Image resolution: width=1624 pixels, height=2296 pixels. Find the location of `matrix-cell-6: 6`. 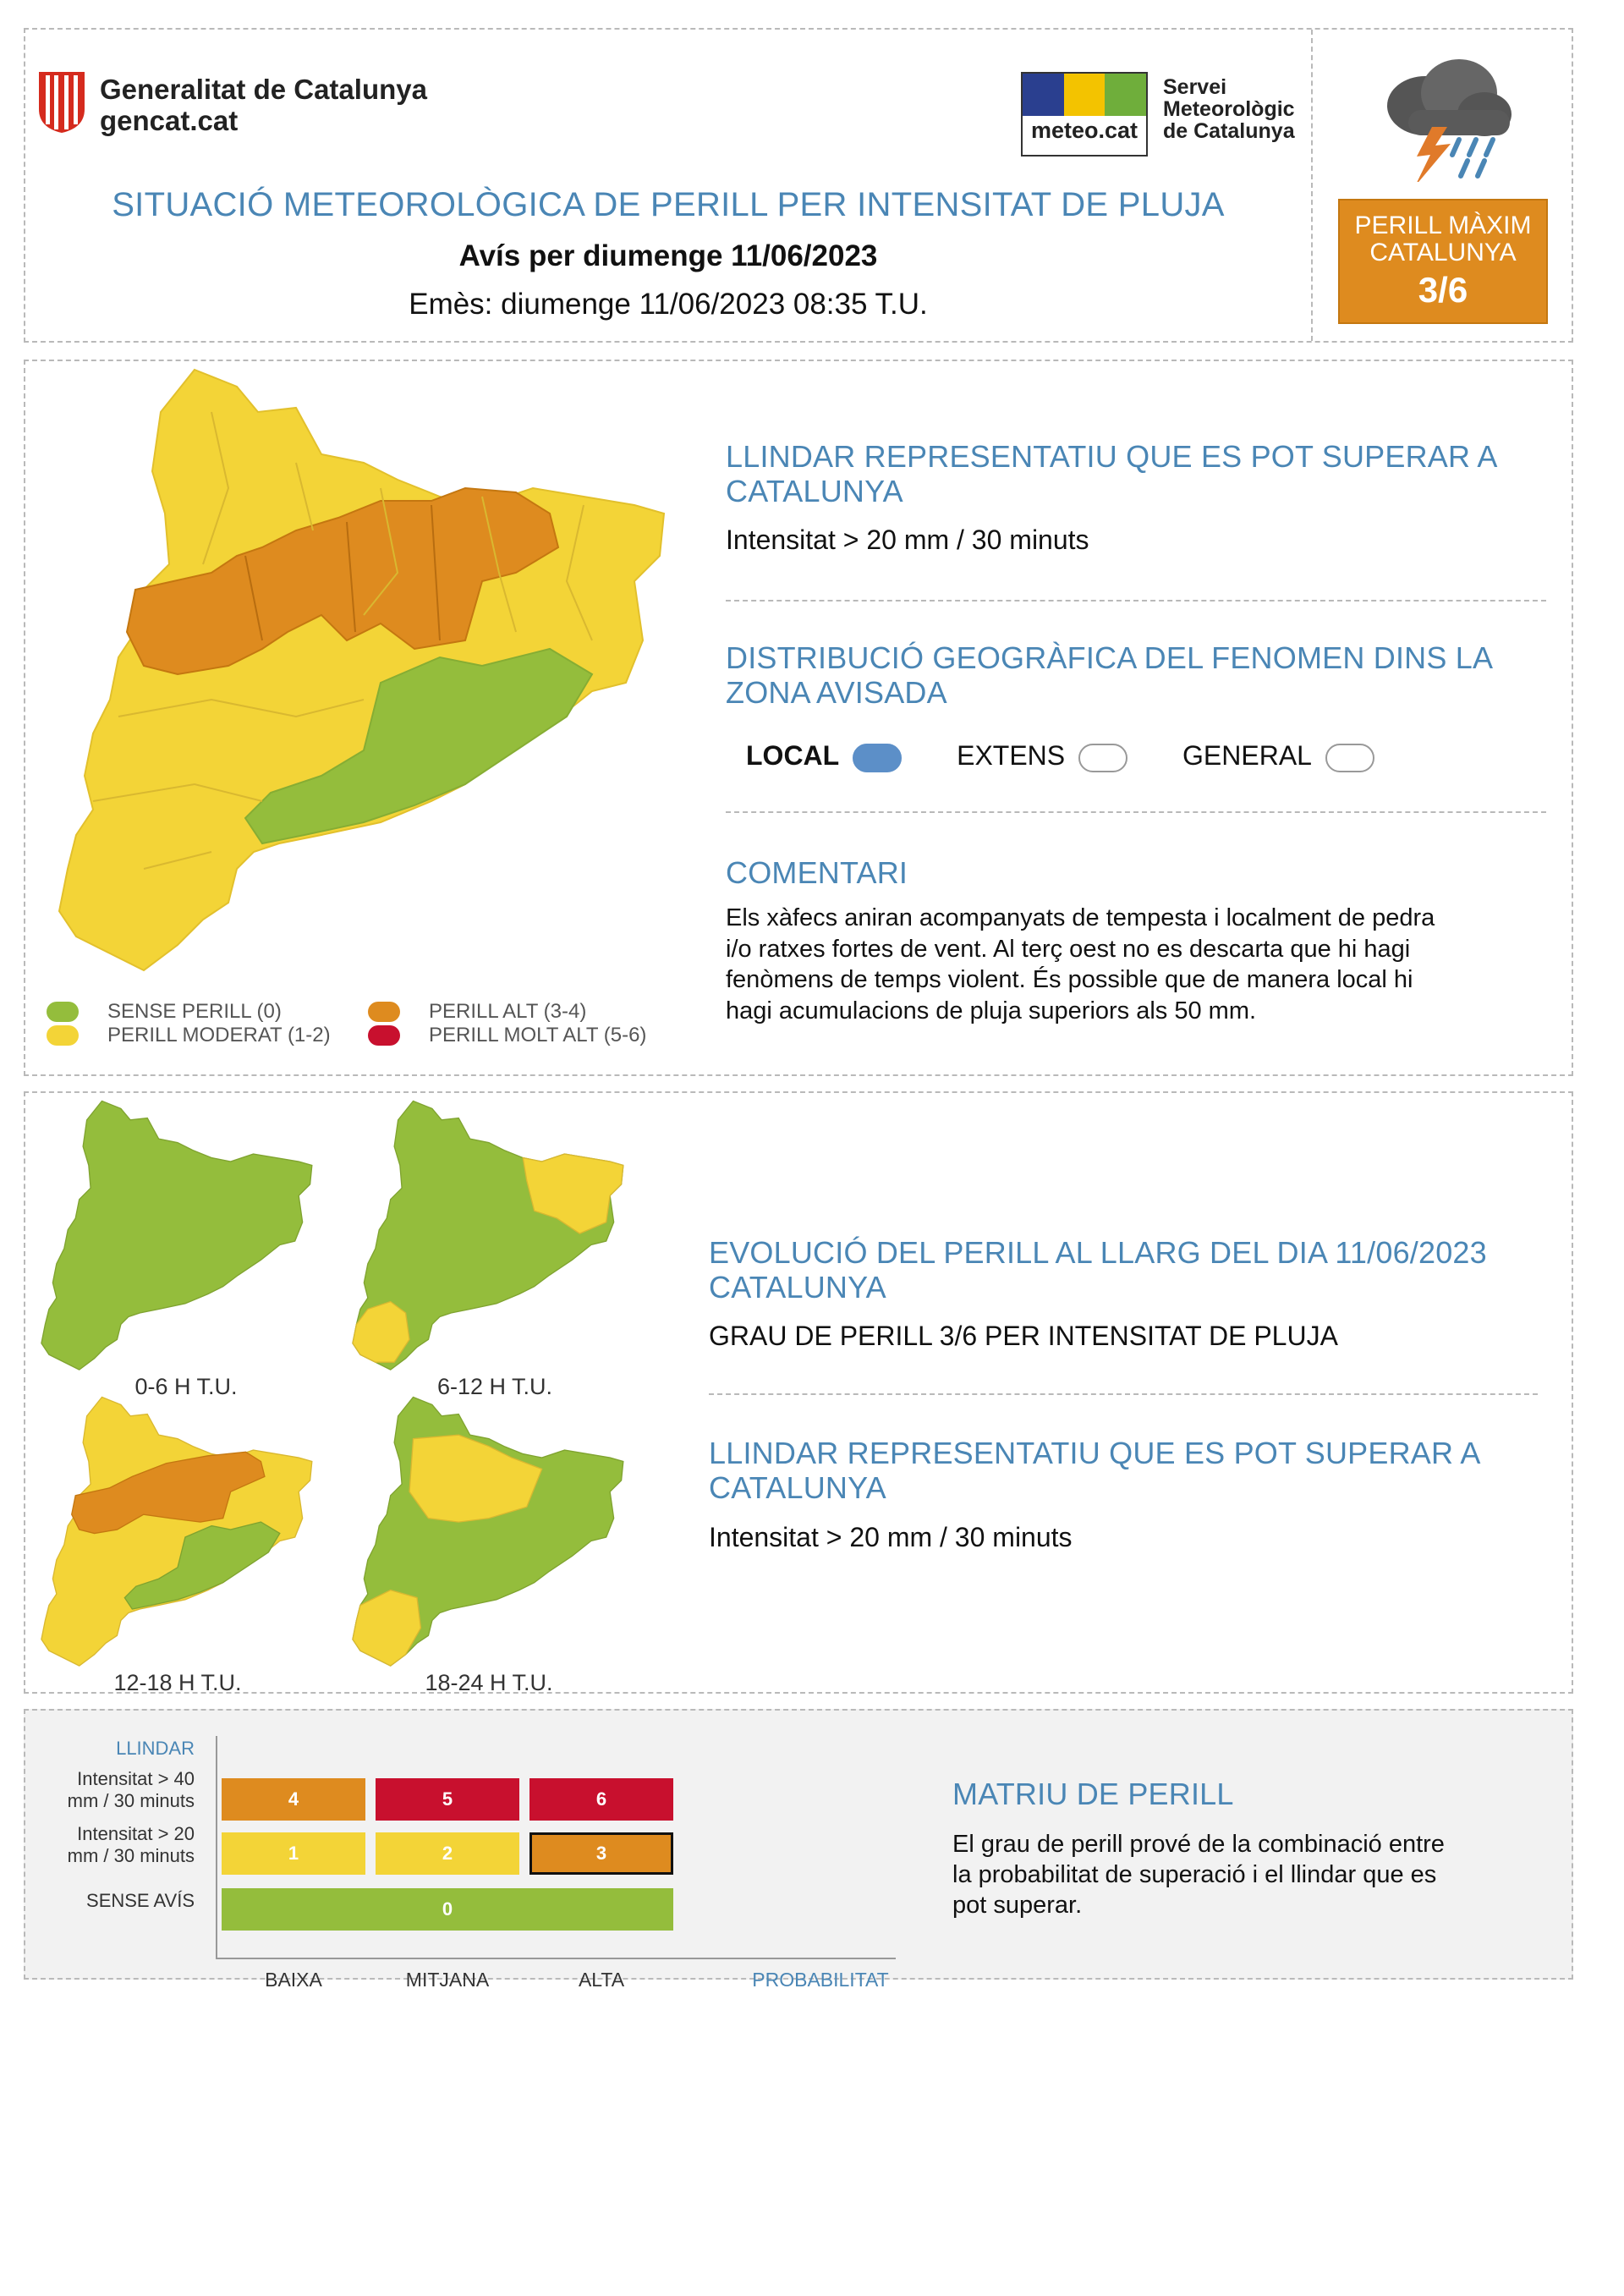

matrix-cell-6: 6 is located at coordinates (601, 1799).